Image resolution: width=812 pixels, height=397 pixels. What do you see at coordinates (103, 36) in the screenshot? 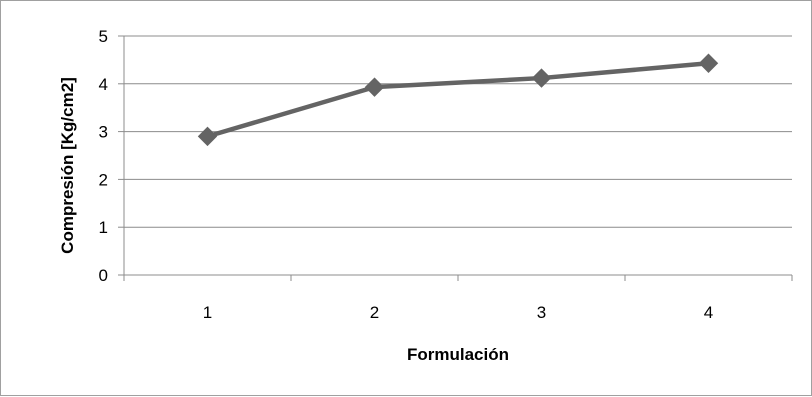
I see `y-tick-label: 5` at bounding box center [103, 36].